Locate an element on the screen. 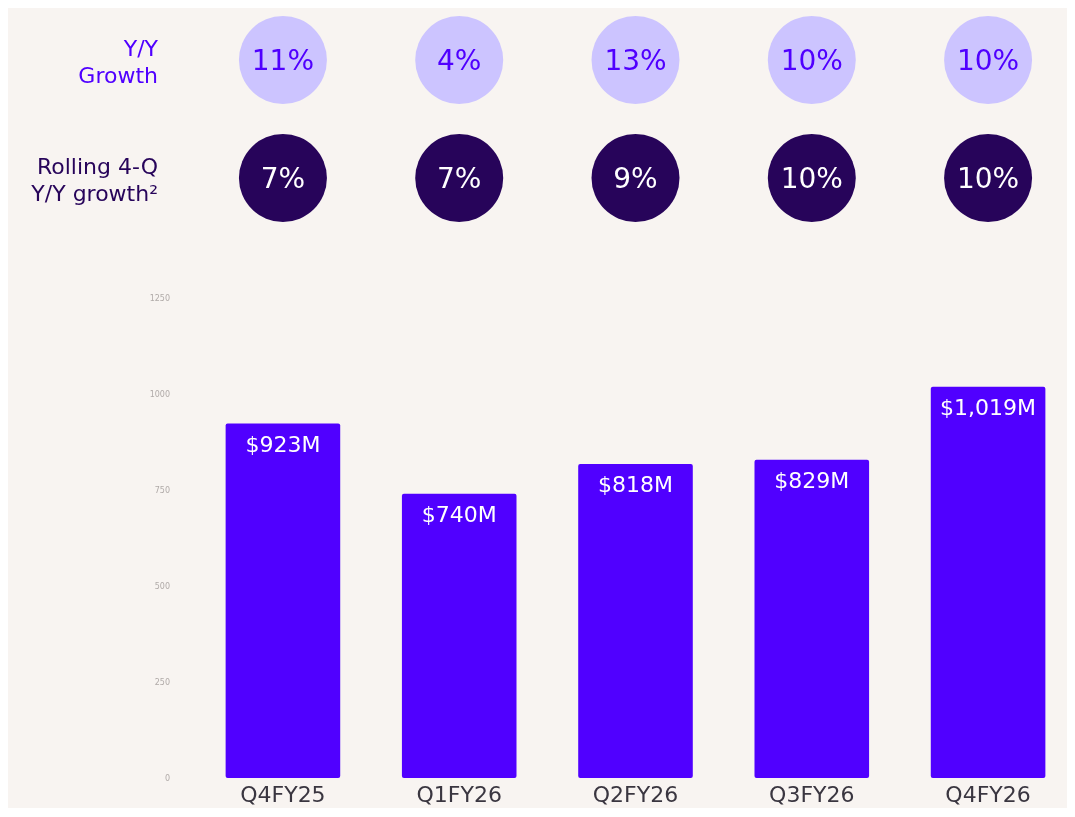 Image resolution: width=1075 pixels, height=817 pixels. y-tick-label: 250 is located at coordinates (162, 682).